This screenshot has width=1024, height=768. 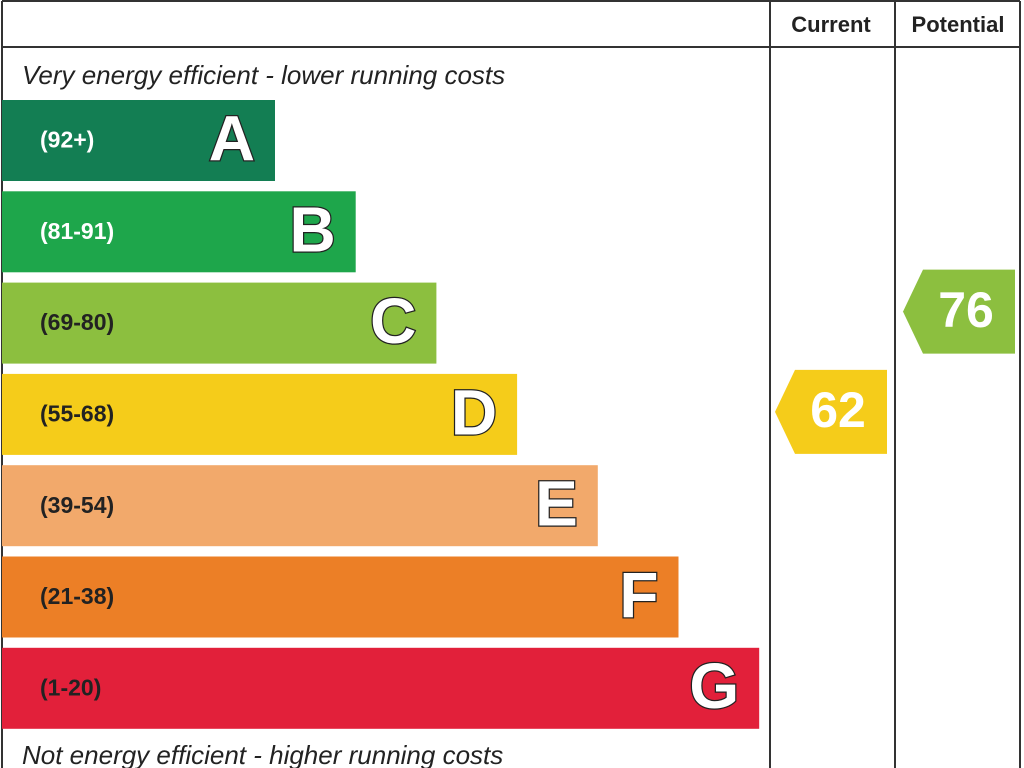 I want to click on band-range: (39-54), so click(x=77, y=505).